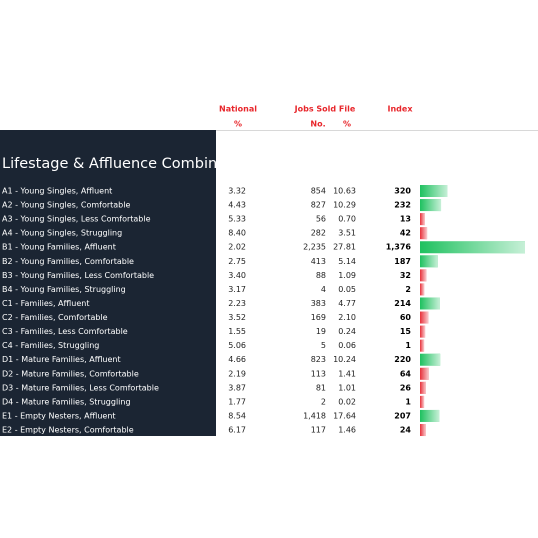 The width and height of the screenshot is (538, 538). Describe the element at coordinates (347, 387) in the screenshot. I see `jobs-pct: 1.01` at that location.